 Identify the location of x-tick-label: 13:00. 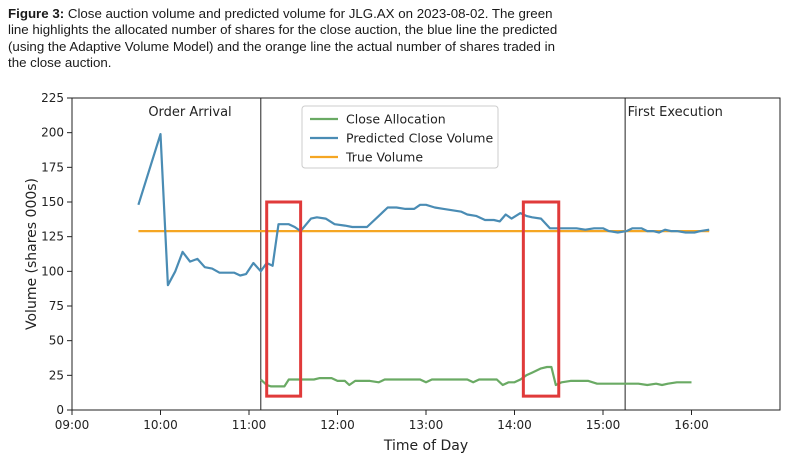
(426, 425).